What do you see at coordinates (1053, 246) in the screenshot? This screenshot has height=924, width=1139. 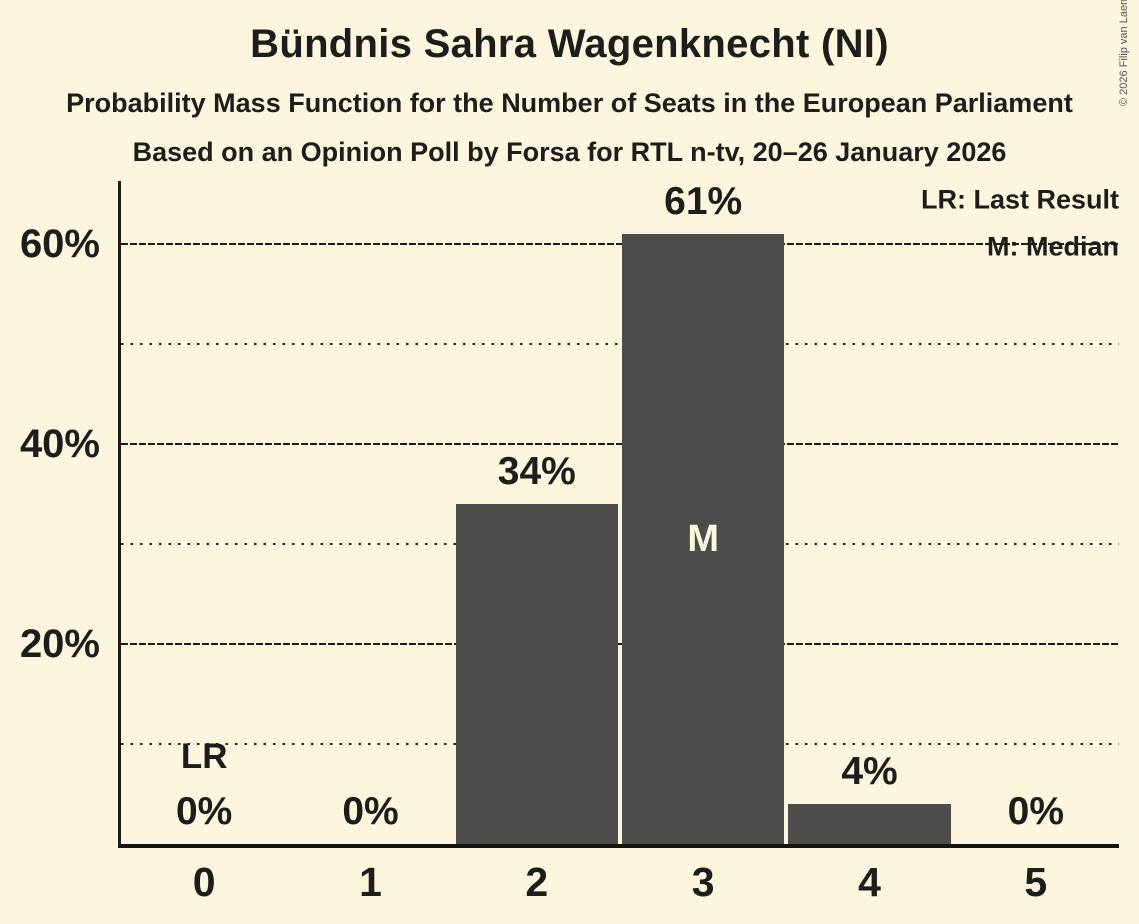 I see `legend-median: M: Median` at bounding box center [1053, 246].